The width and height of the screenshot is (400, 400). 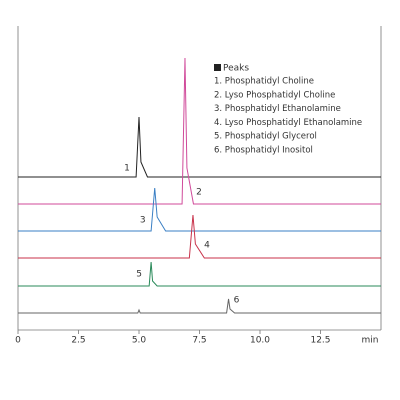 What do you see at coordinates (264, 82) in the screenshot?
I see `legend-entry: 1. Phosphatidyl Choline` at bounding box center [264, 82].